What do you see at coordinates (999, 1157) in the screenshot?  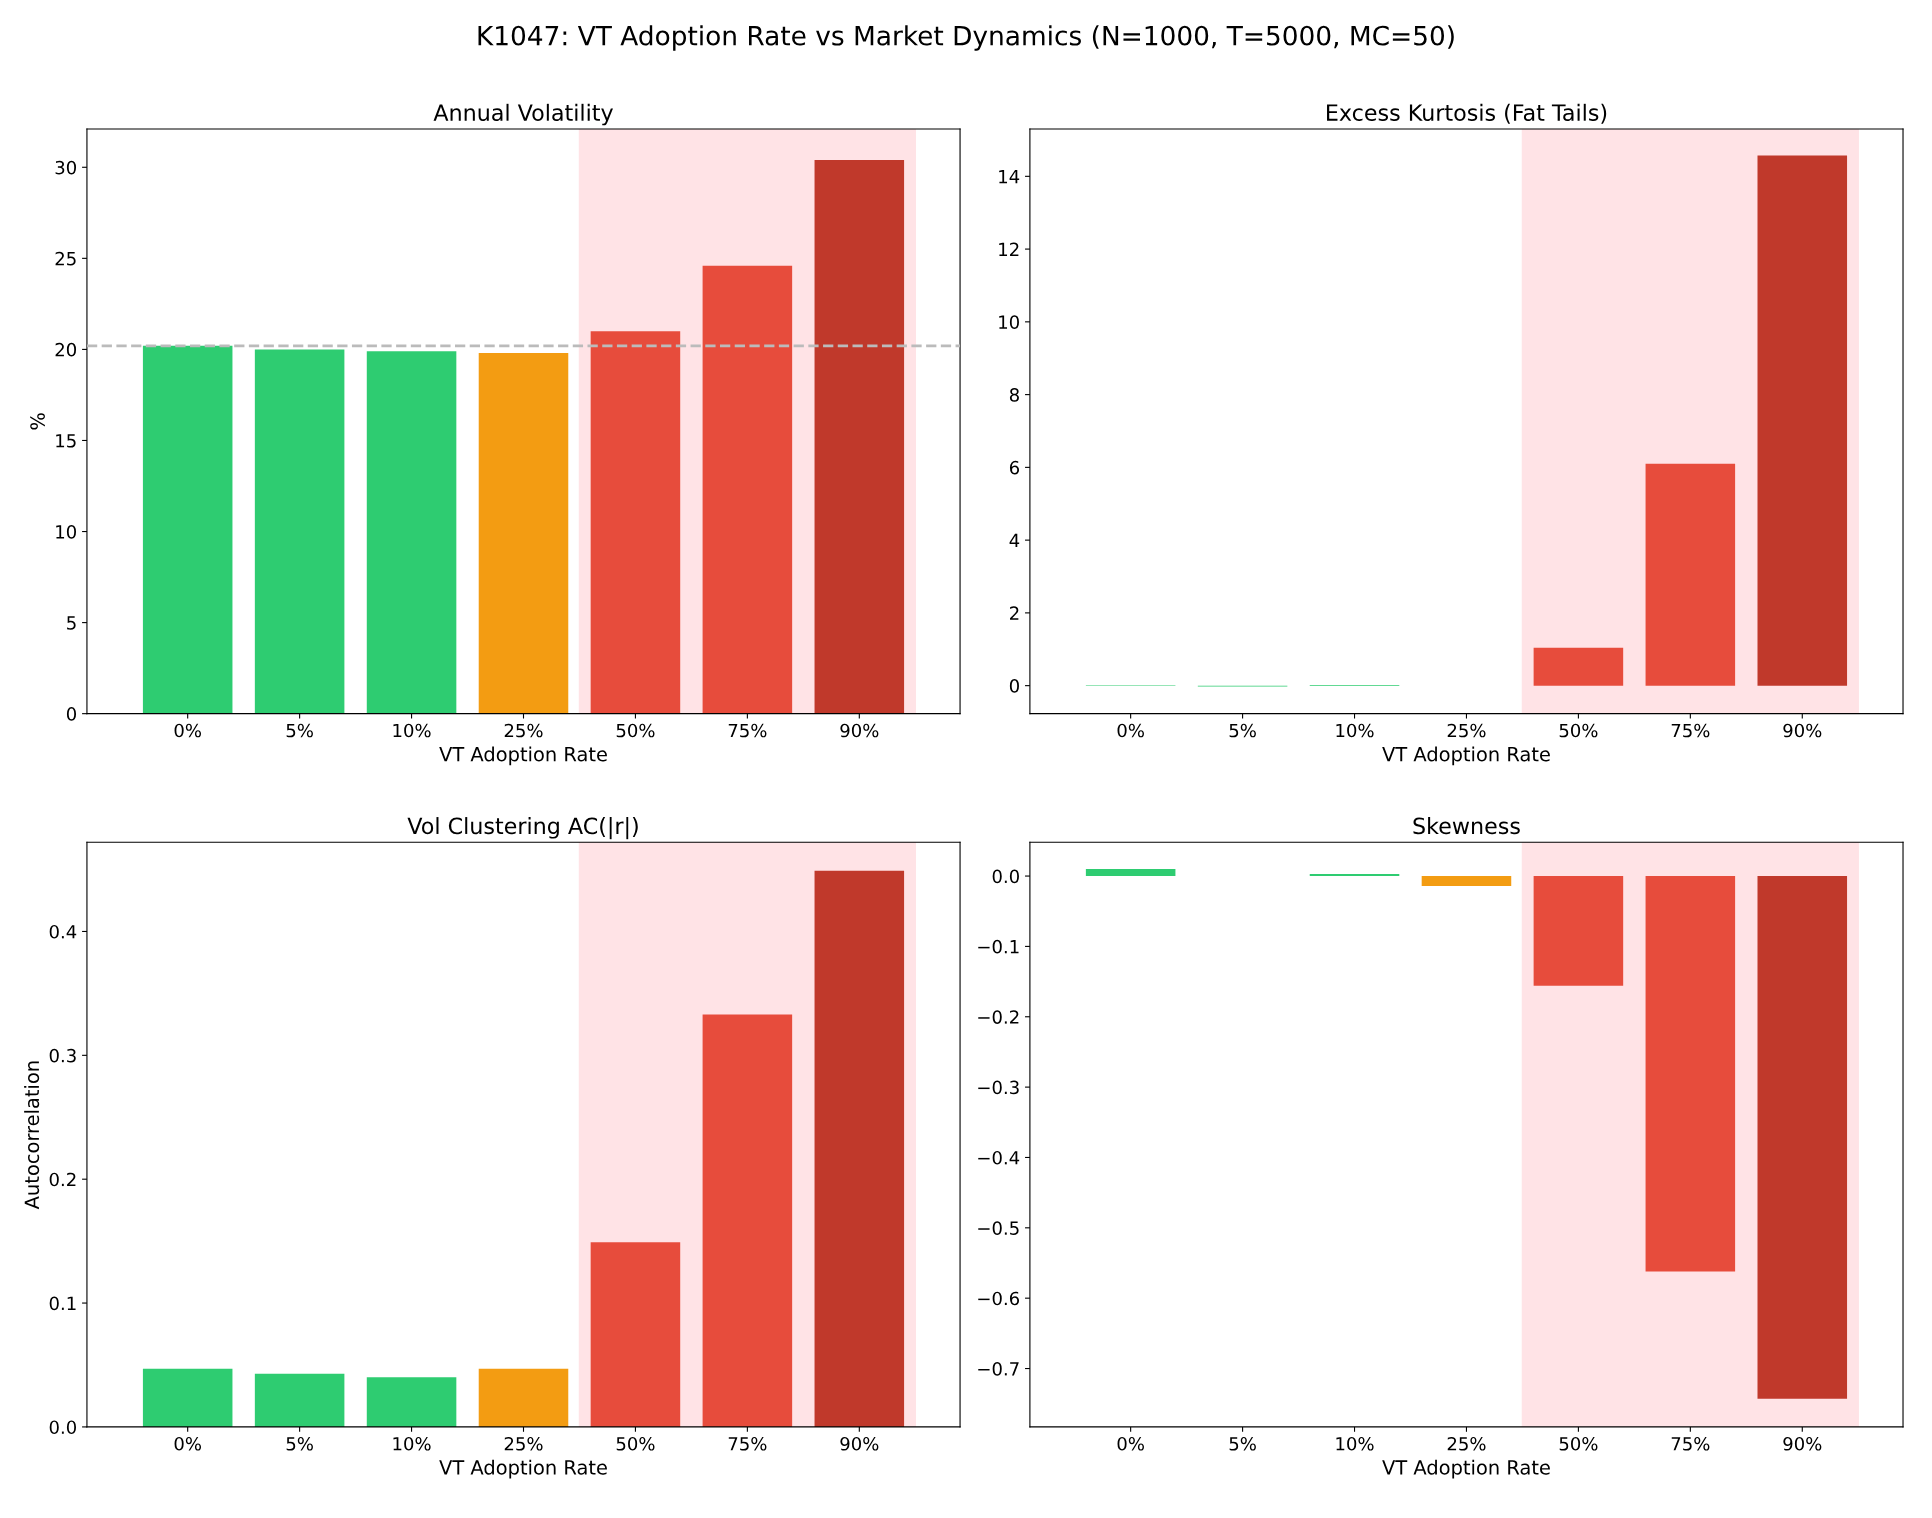 I see `y-tick-label: −0.4` at bounding box center [999, 1157].